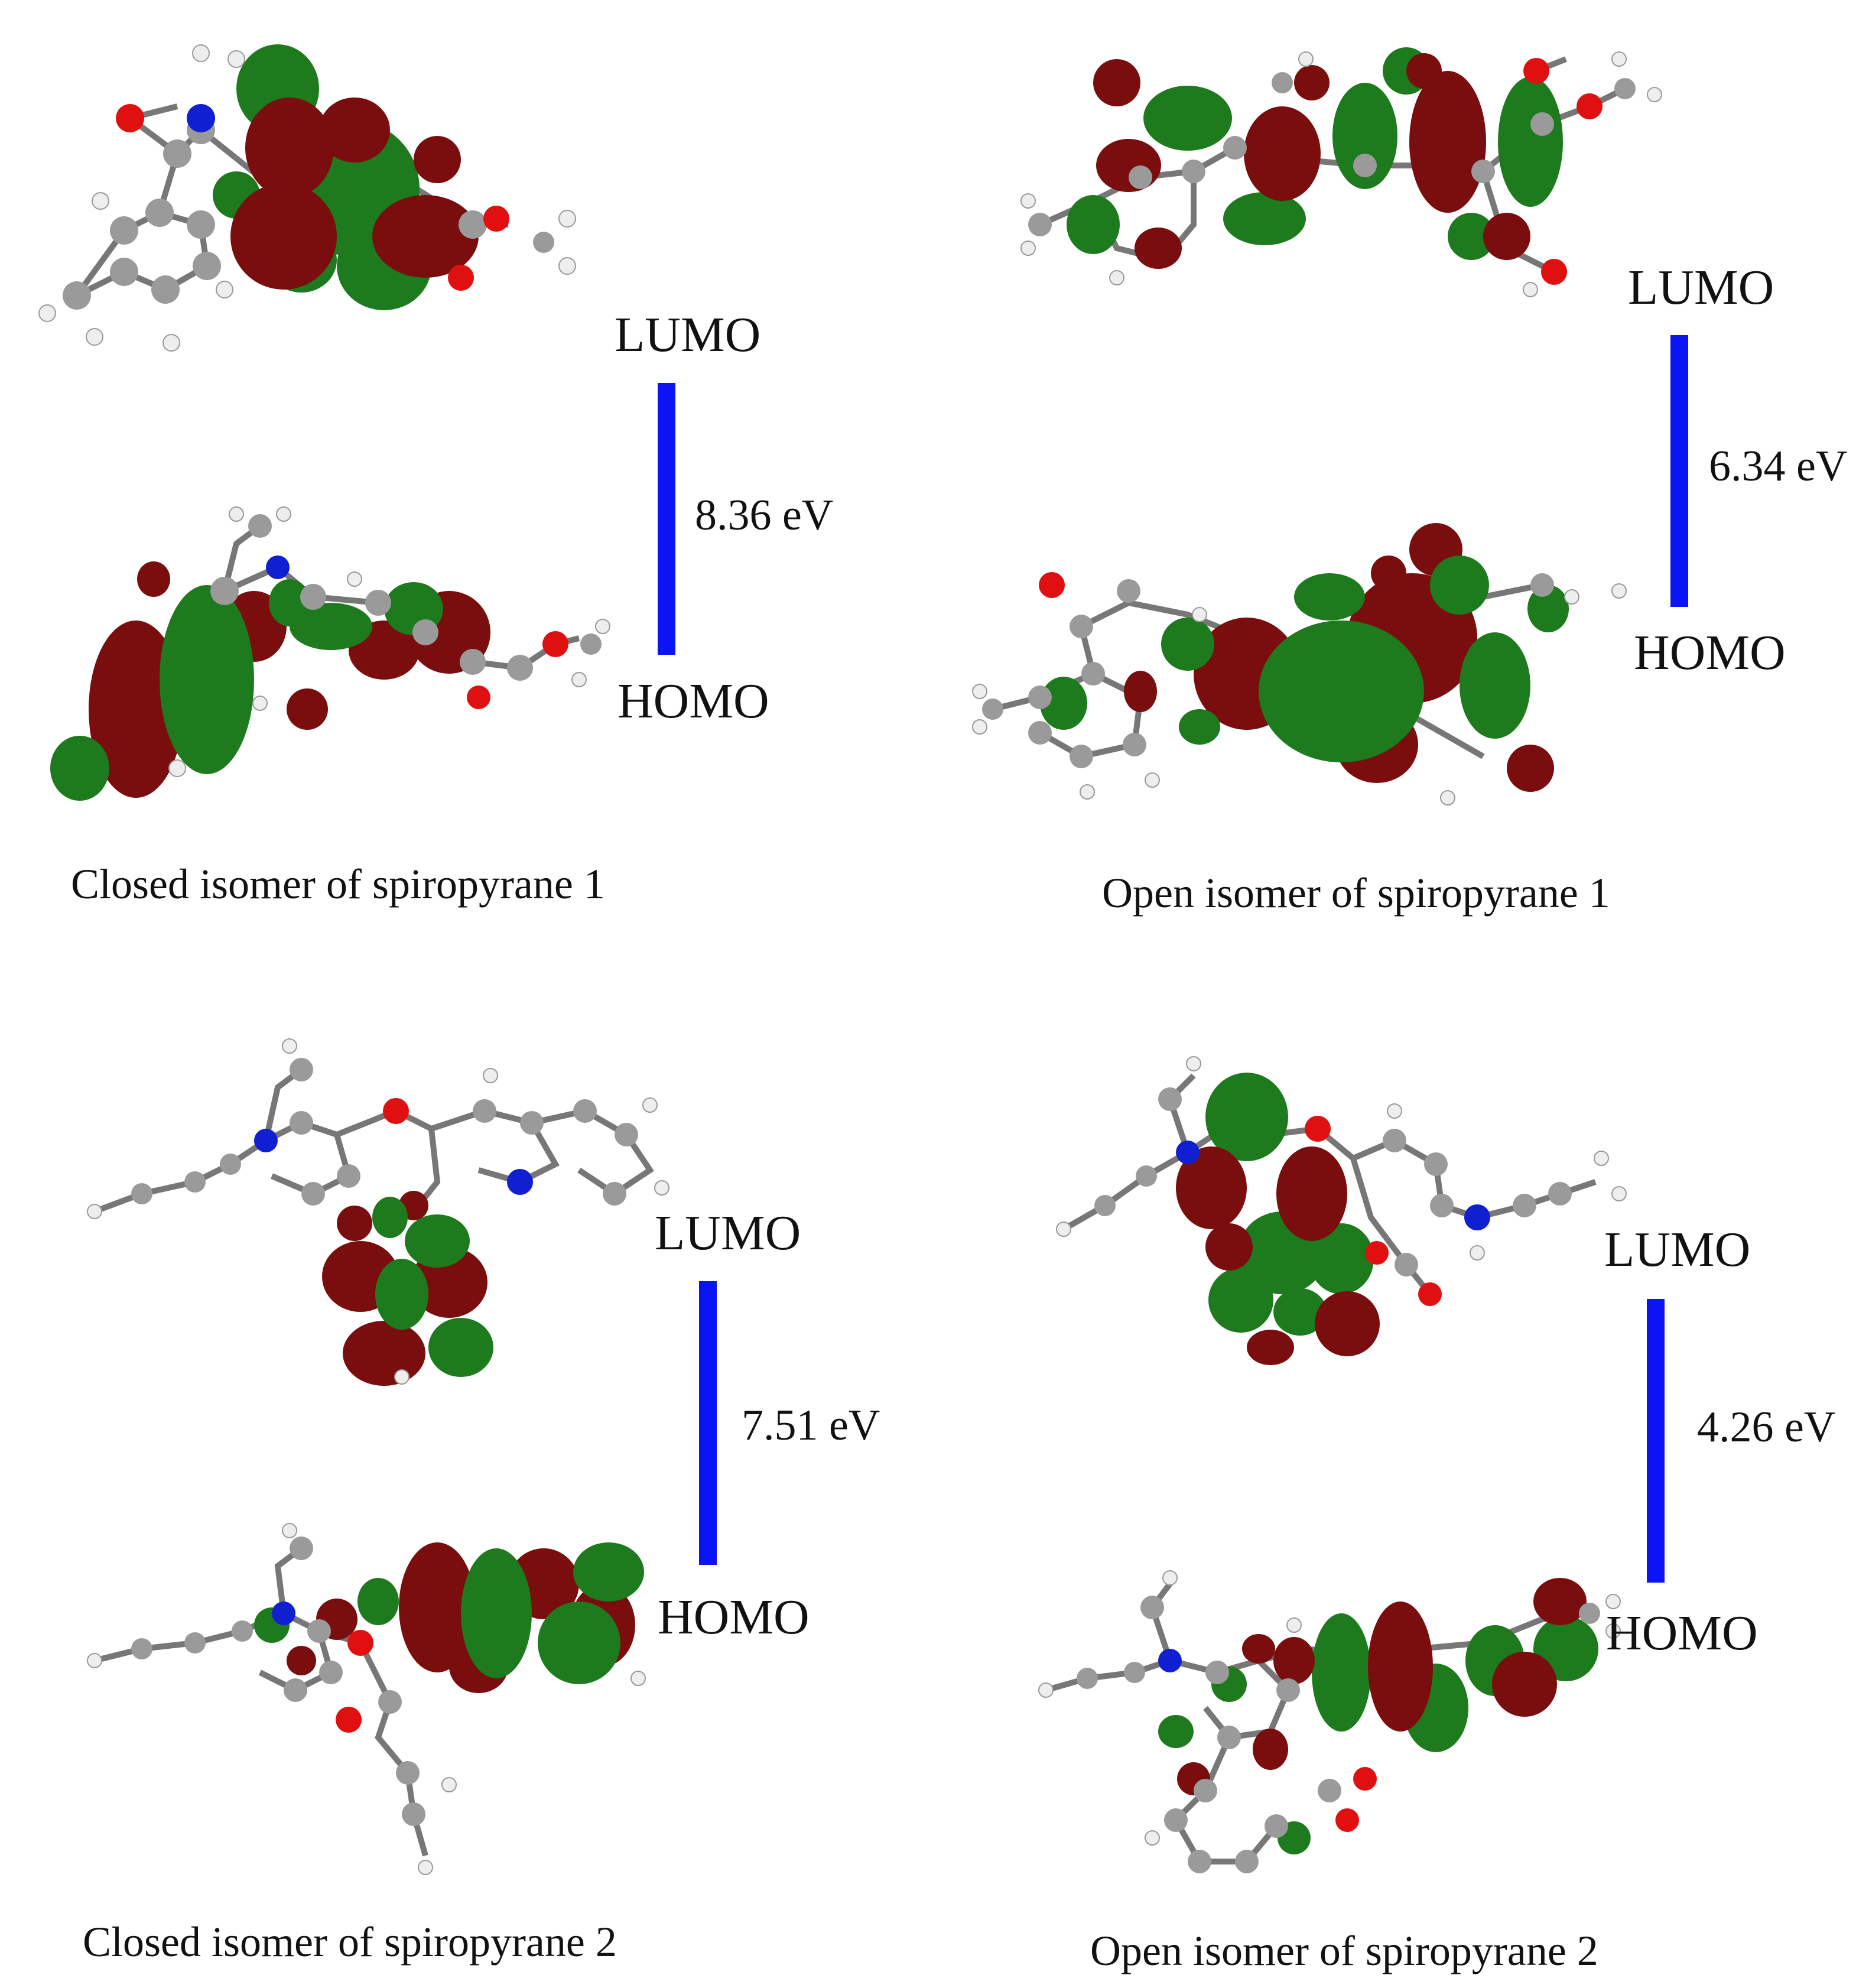  What do you see at coordinates (1779, 466) in the screenshot?
I see `energy-gap-value-open-1: 6.34 eV` at bounding box center [1779, 466].